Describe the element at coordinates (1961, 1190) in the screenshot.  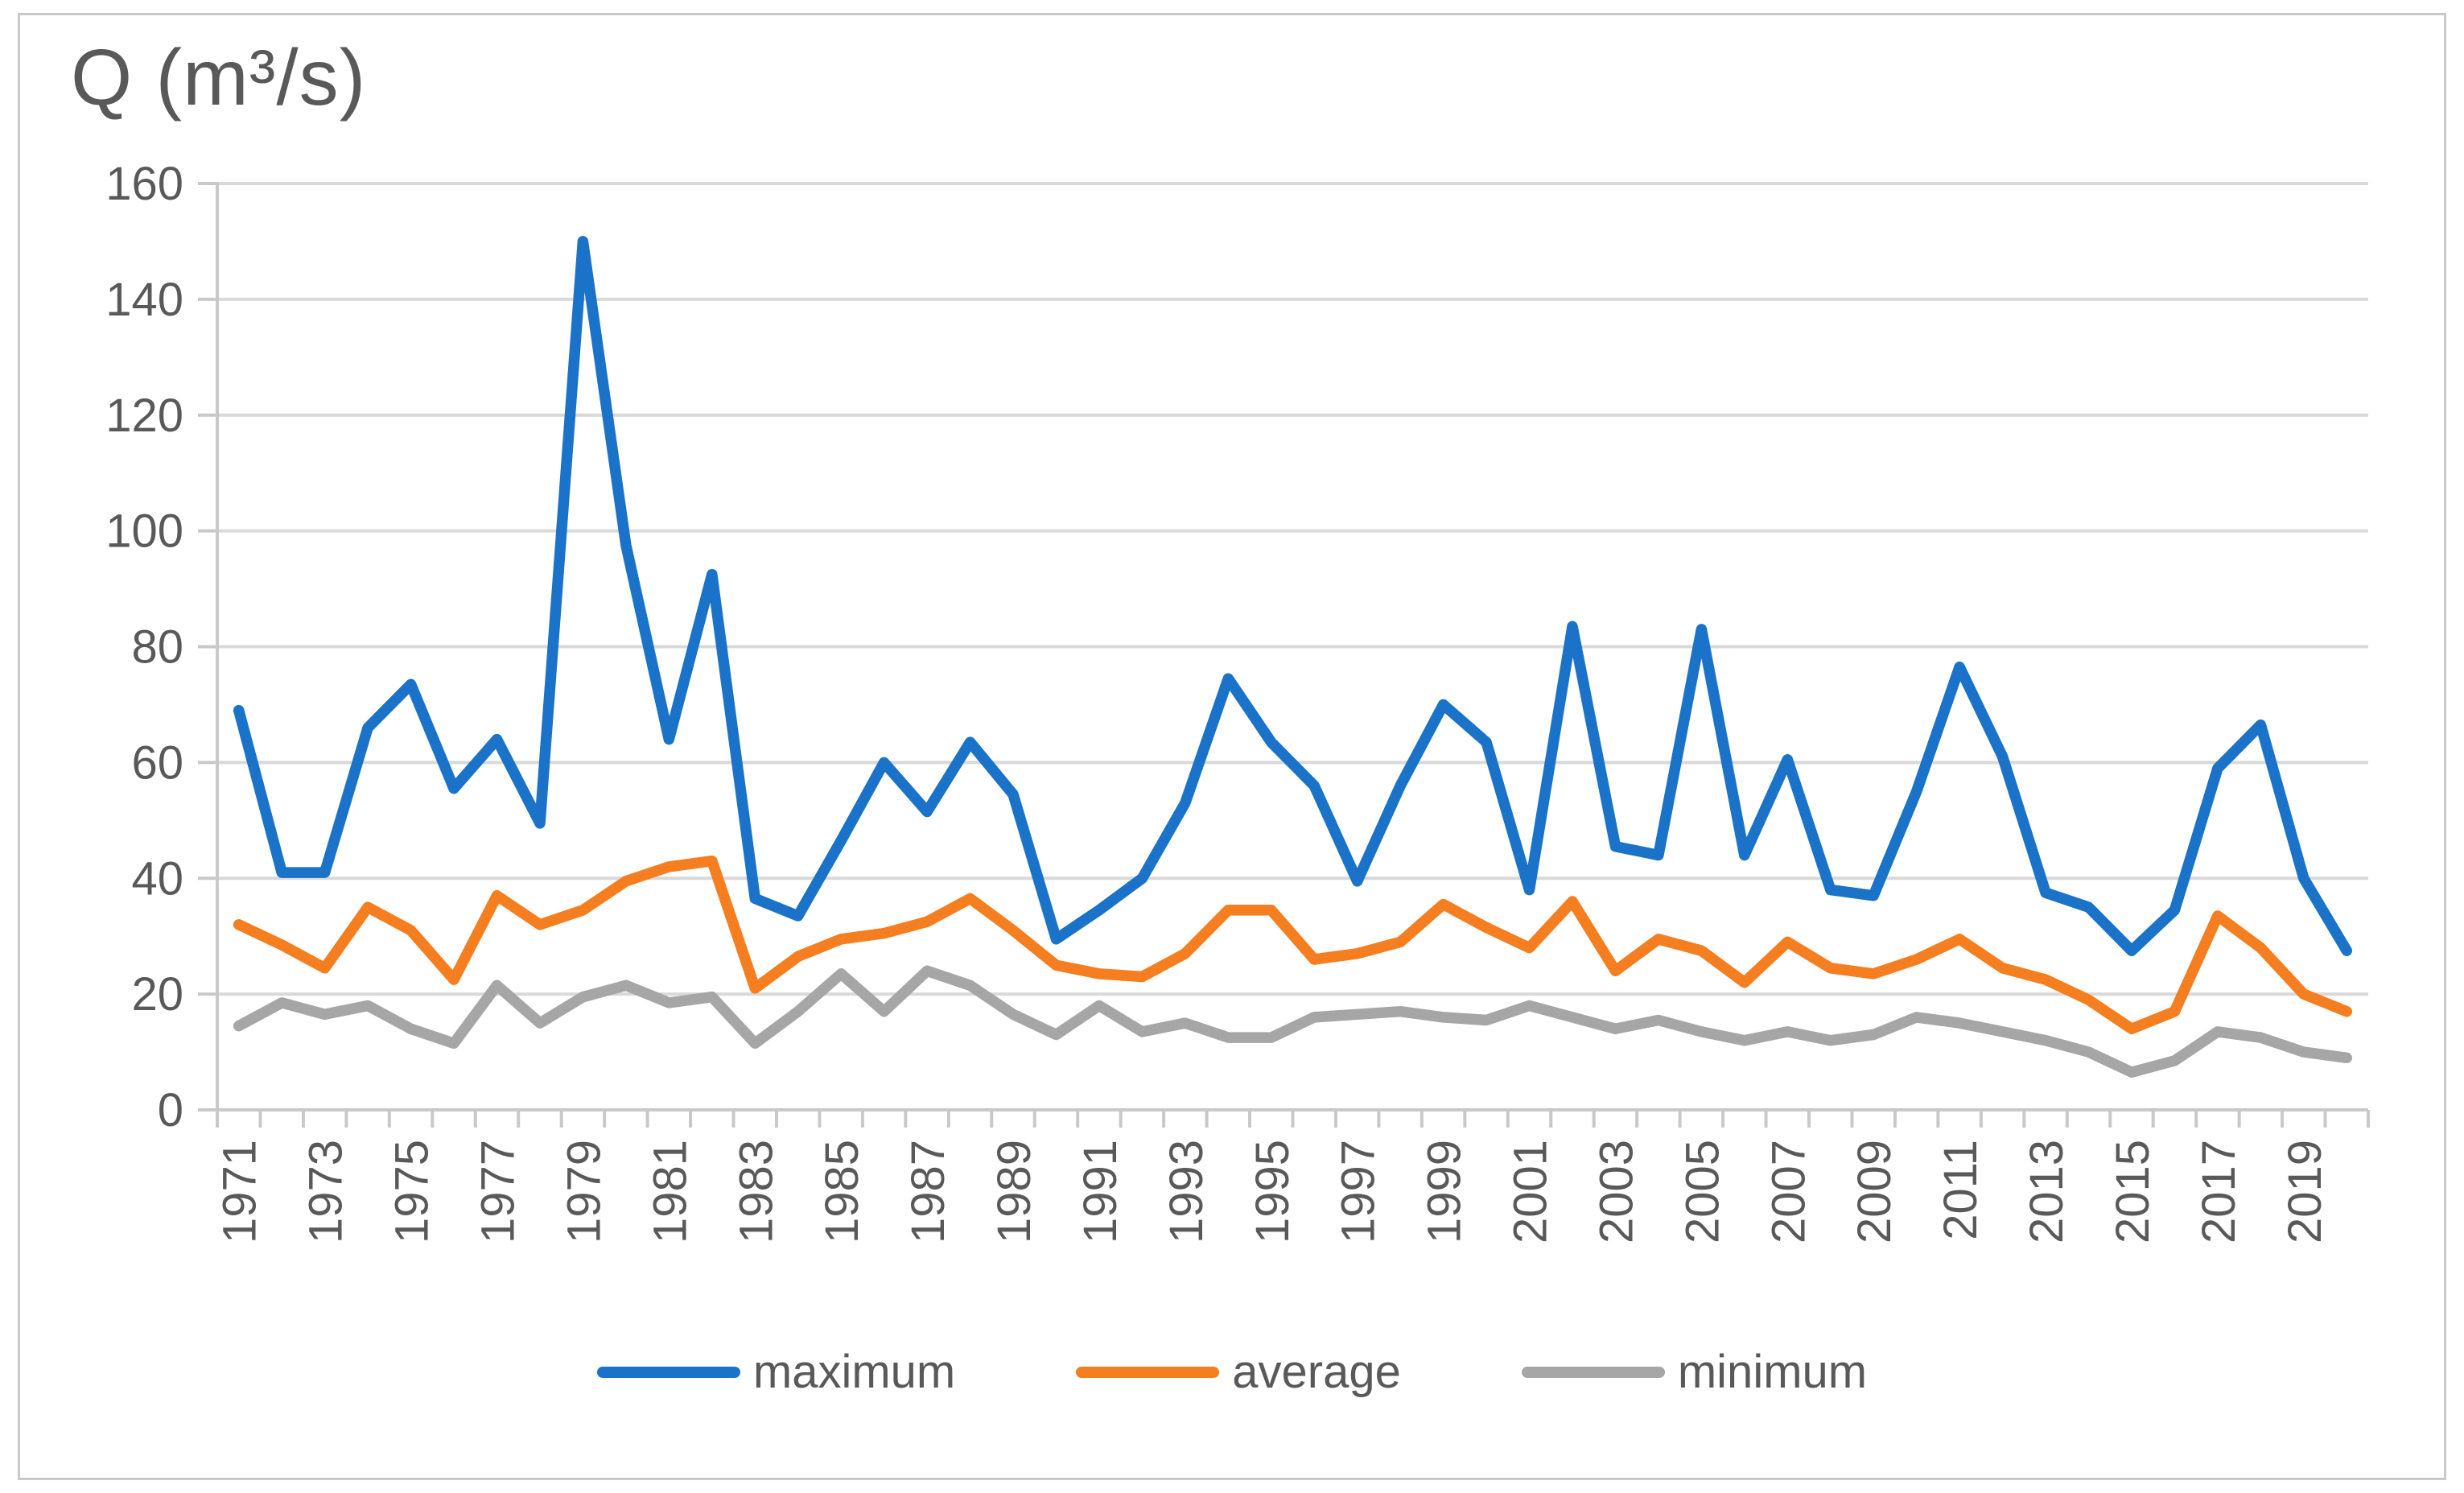
I see `x-axis-tick-label: 2011` at that location.